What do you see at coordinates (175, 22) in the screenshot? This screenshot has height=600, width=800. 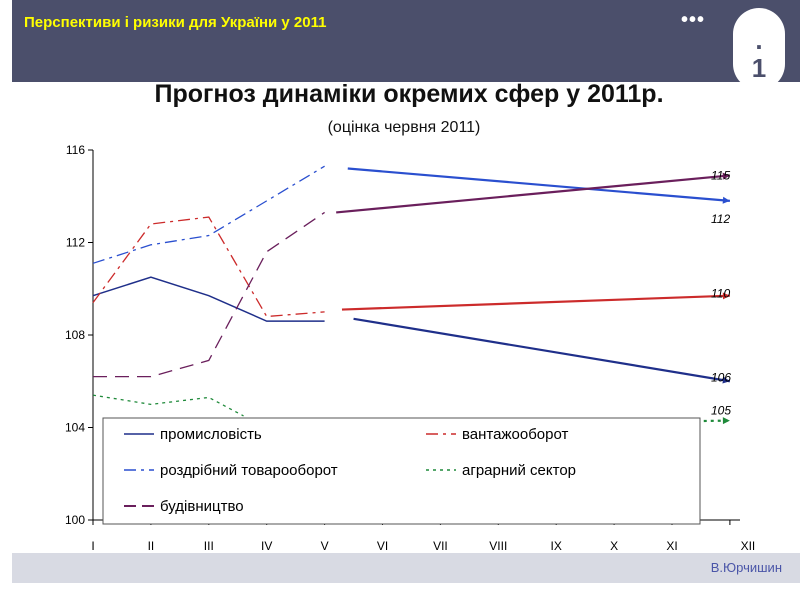 I see `header-title: Перспективи і ризики для України у 2011` at bounding box center [175, 22].